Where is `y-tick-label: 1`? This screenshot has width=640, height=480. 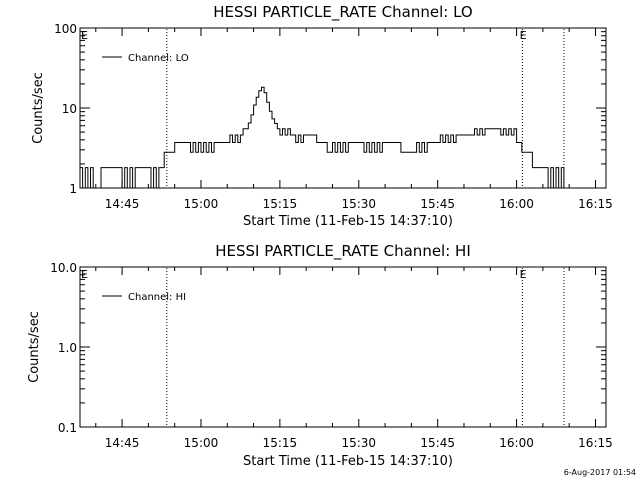
y-tick-label: 1 is located at coordinates (73, 189).